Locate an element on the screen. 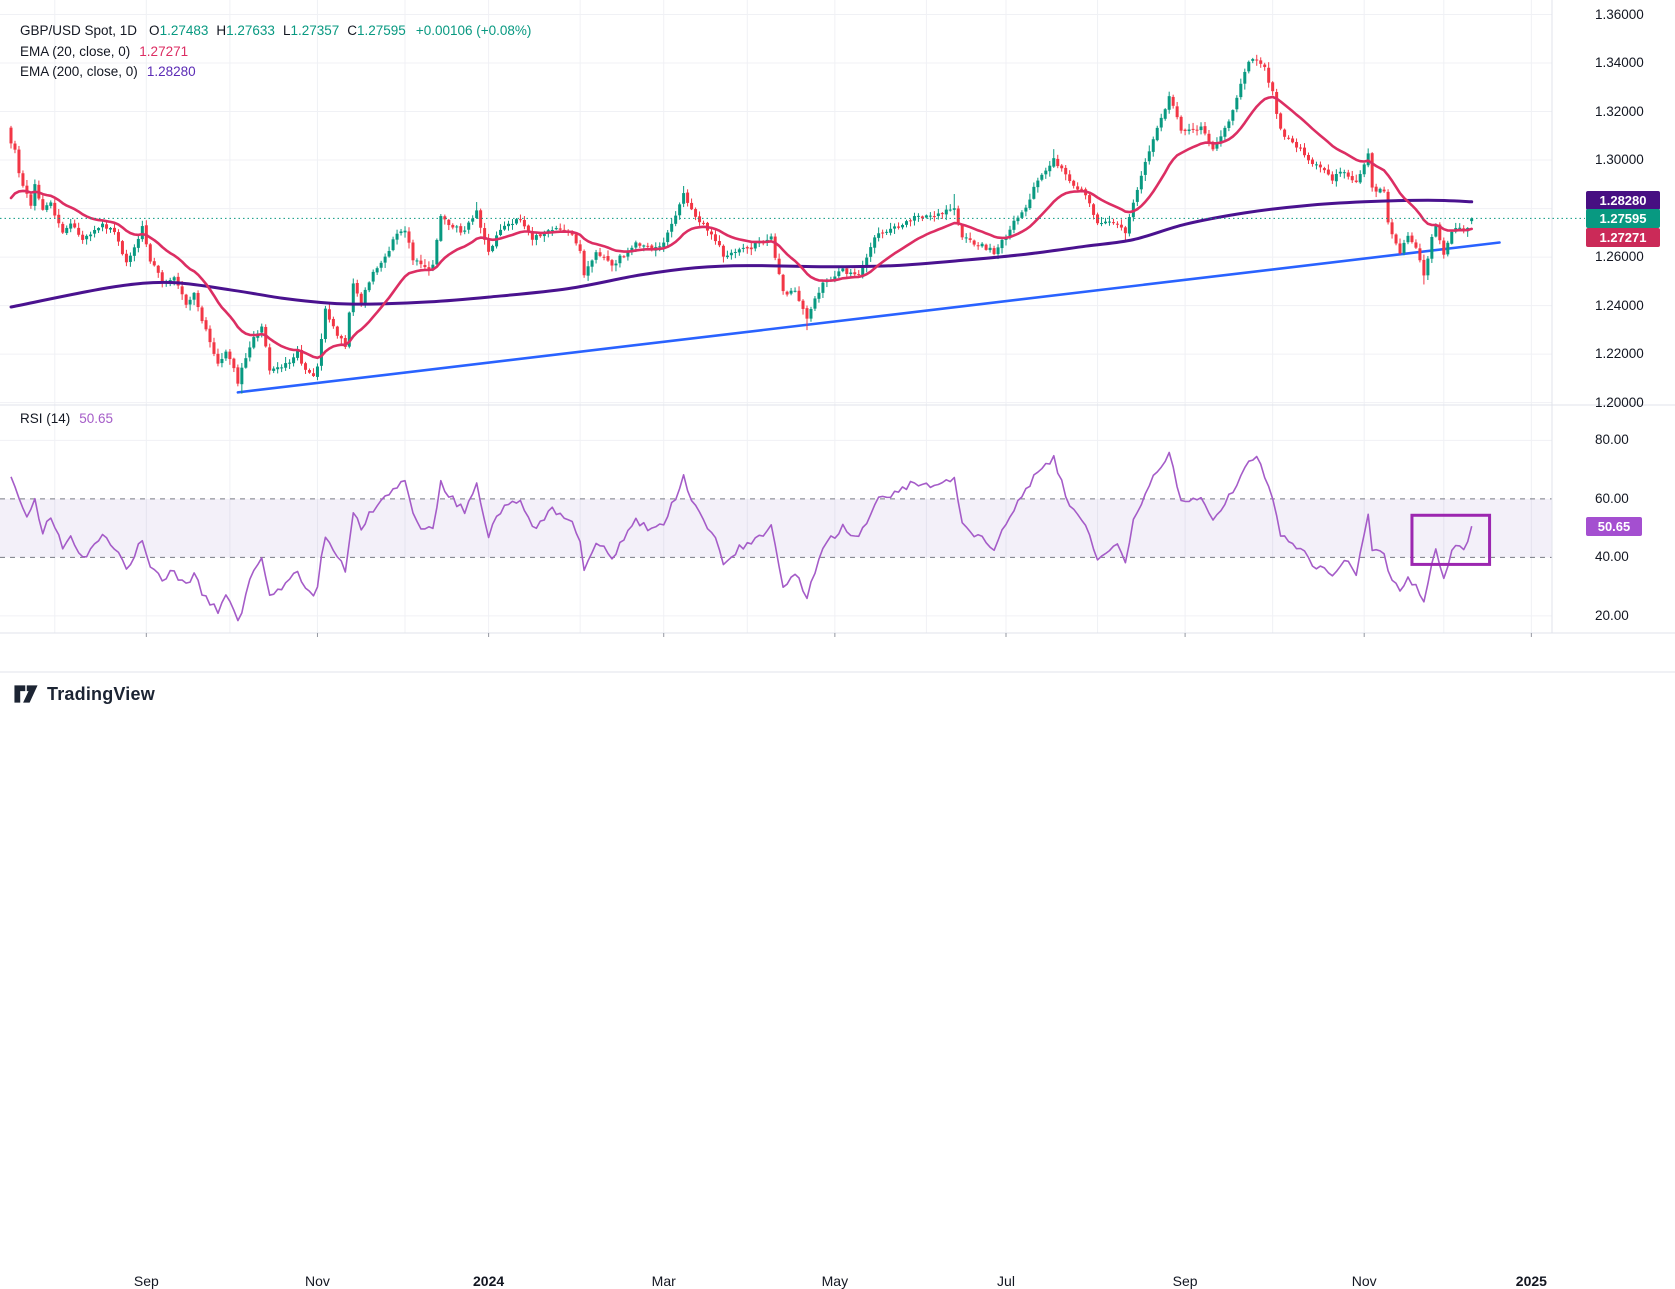 This screenshot has width=1675, height=1289. price-axis-label: 1.20000 is located at coordinates (1619, 402).